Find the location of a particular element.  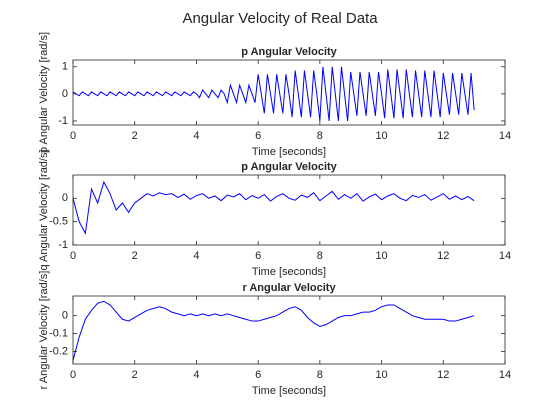

y-tick-label: -0.1 is located at coordinates (58, 333).